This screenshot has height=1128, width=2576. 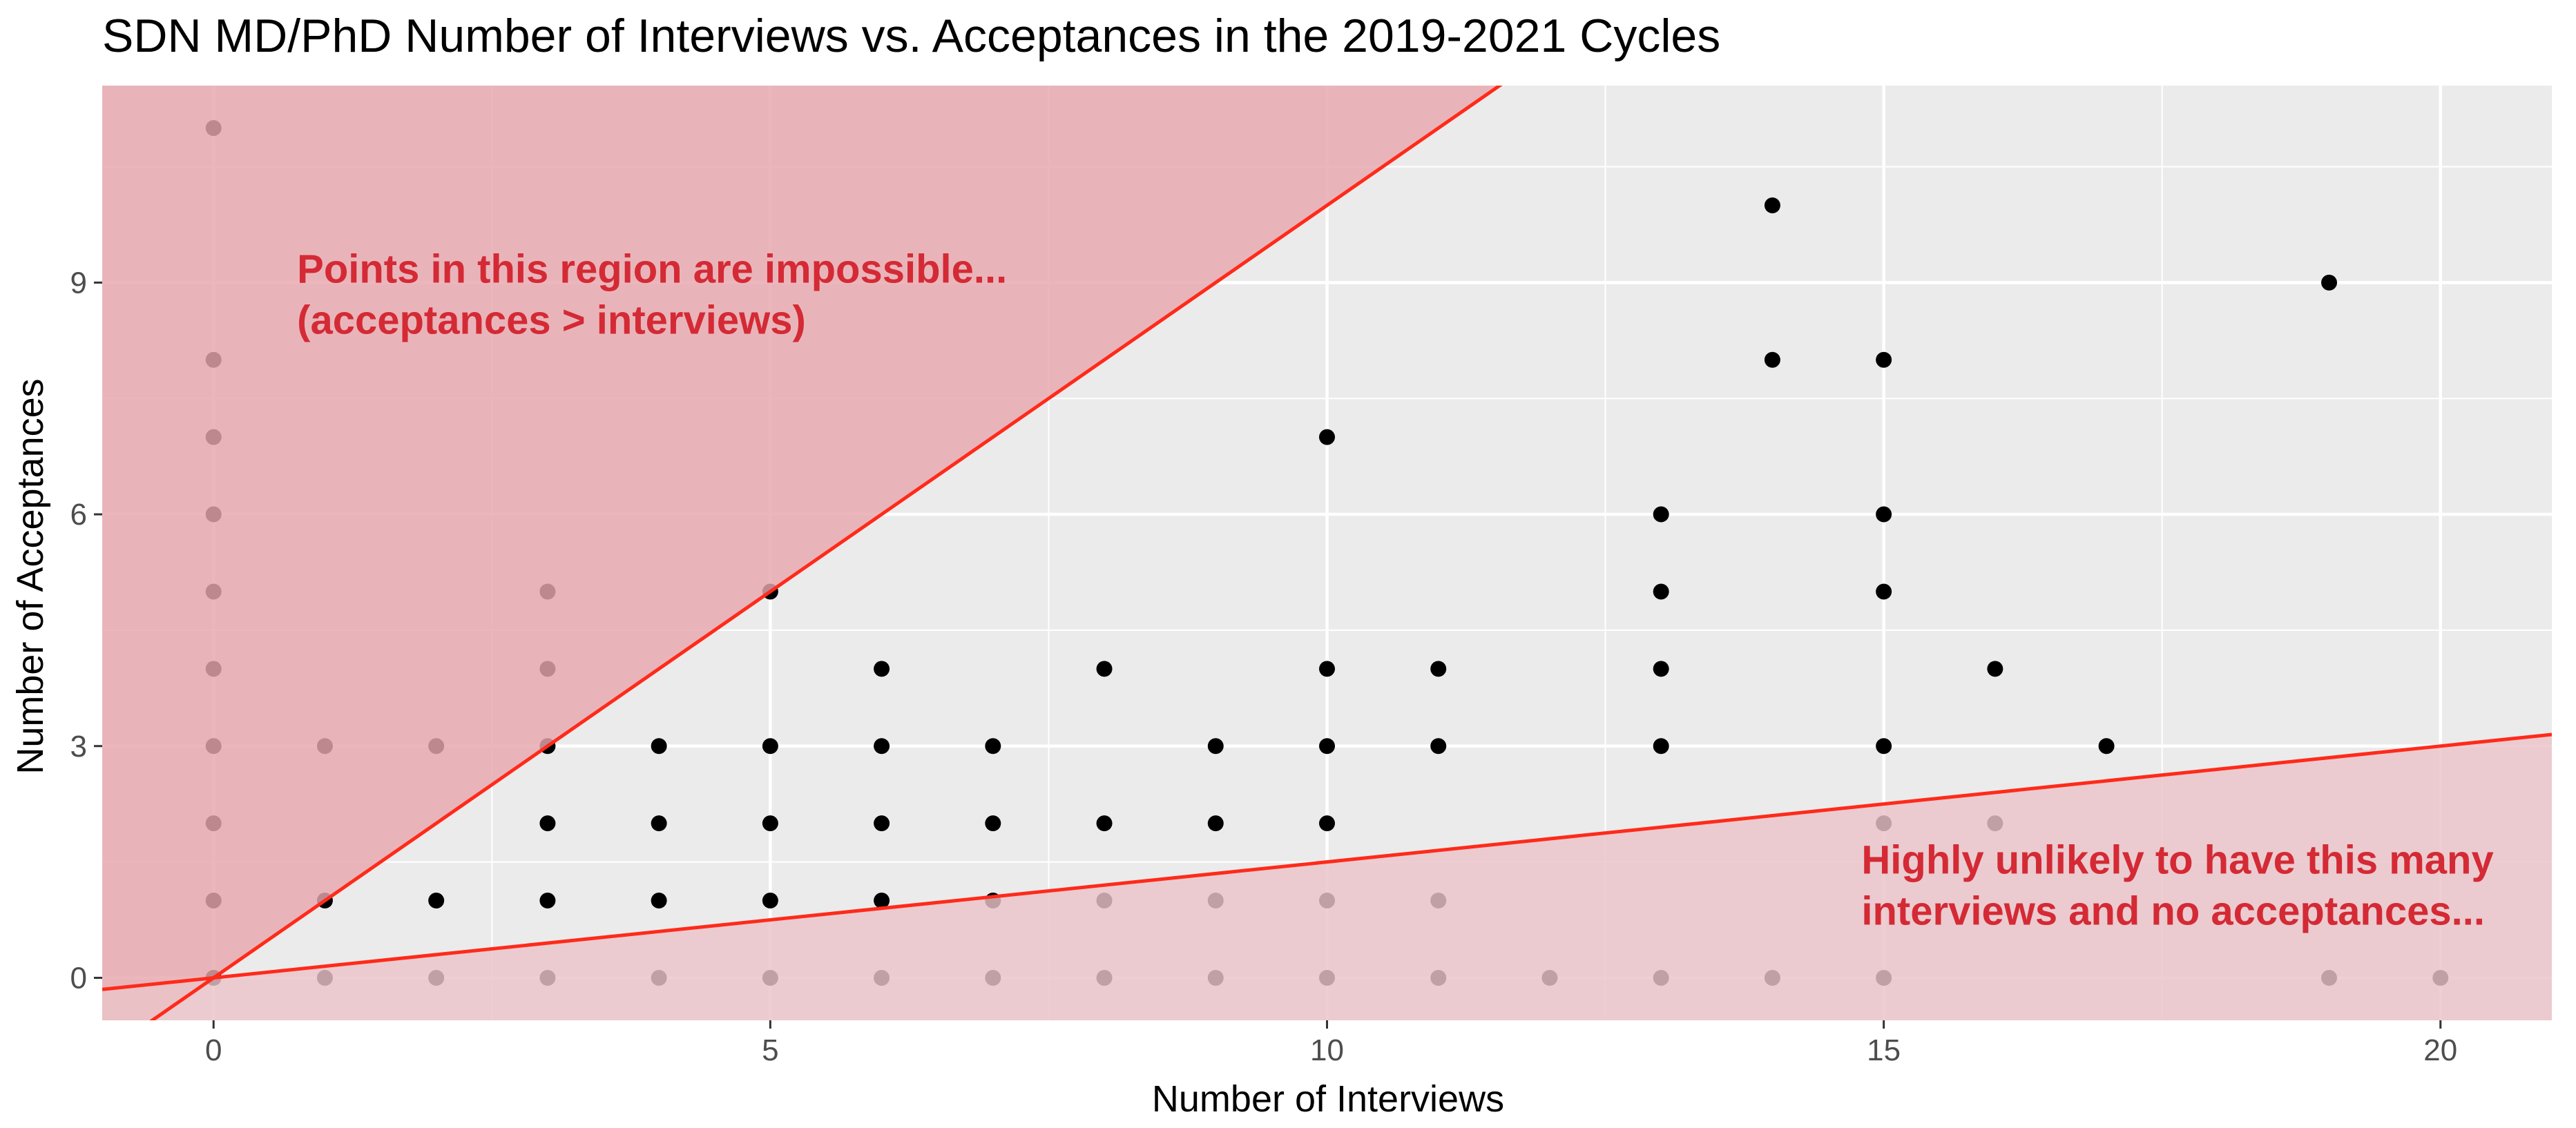 I want to click on x-tick-label: 10, so click(x=1327, y=1050).